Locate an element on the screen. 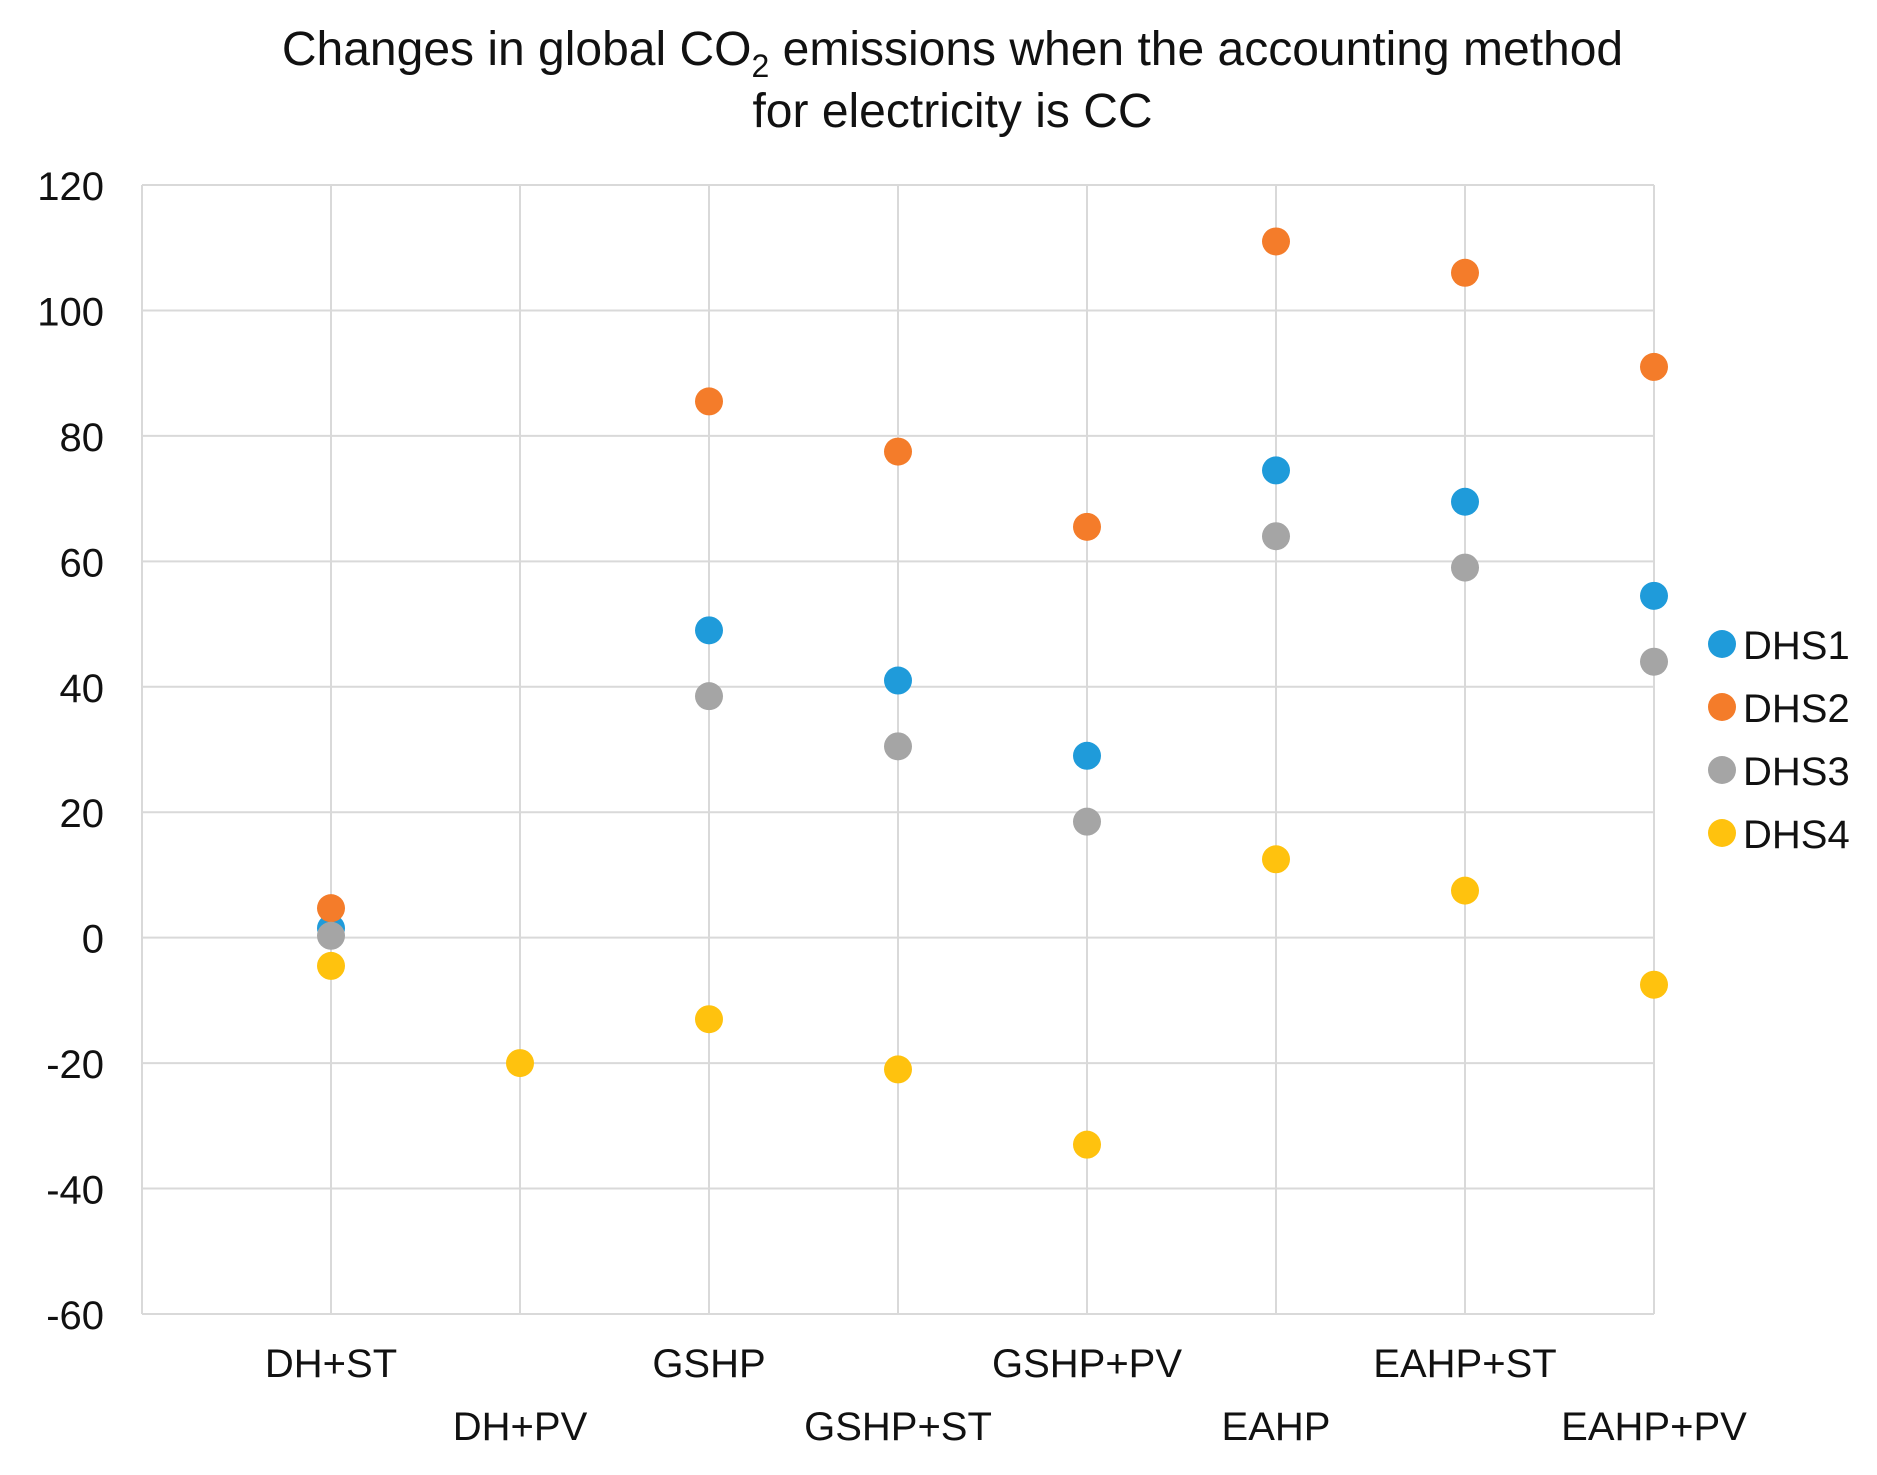 This screenshot has height=1475, width=1877. legend-label: DHS2 is located at coordinates (1796, 709).